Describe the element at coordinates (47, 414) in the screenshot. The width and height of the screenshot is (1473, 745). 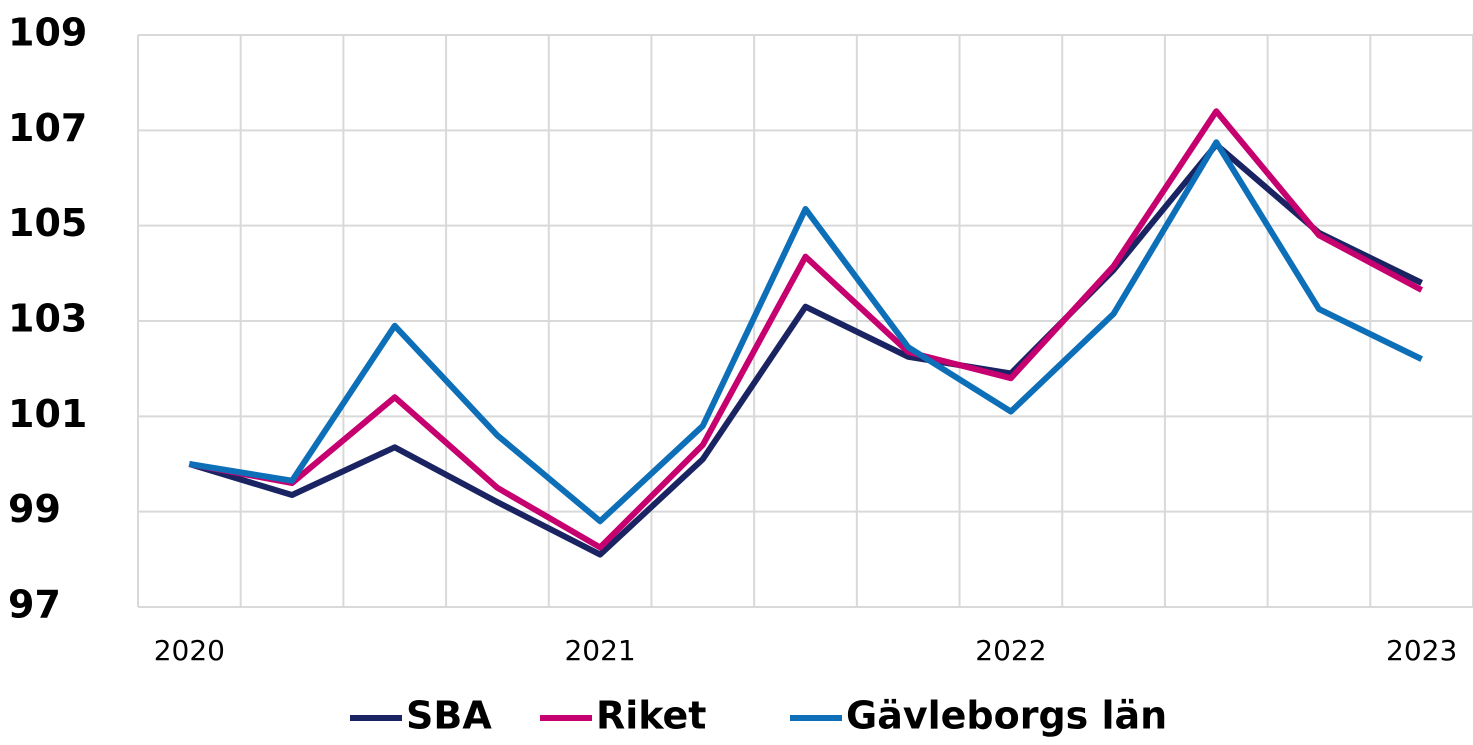
I see `y-tick-label: 101` at that location.